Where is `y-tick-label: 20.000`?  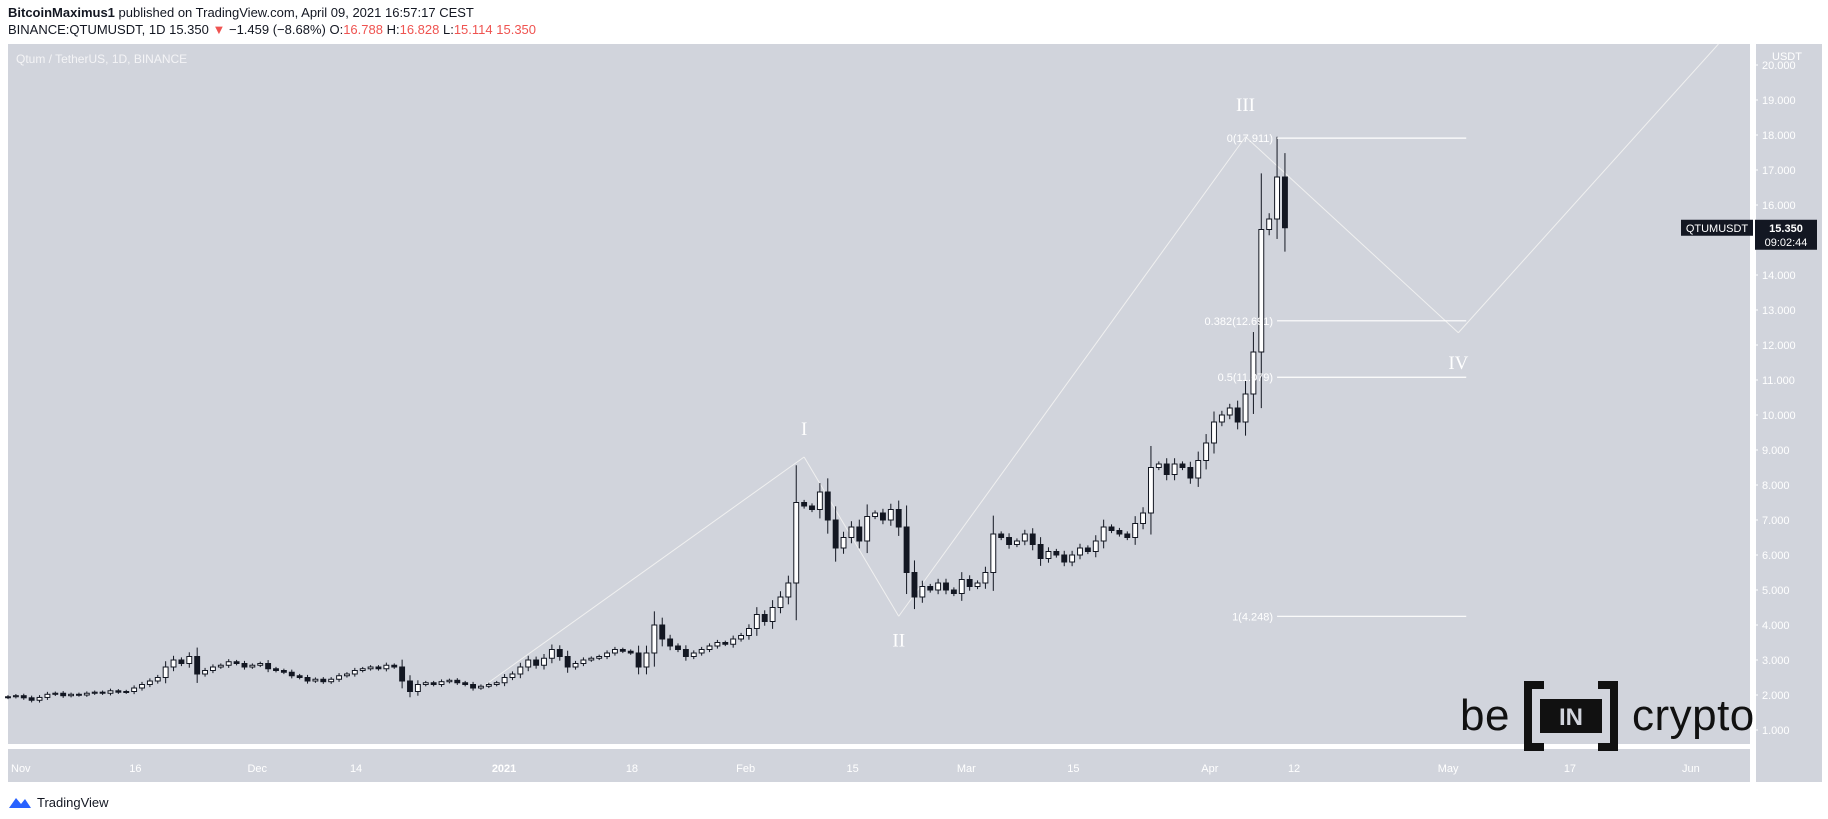
y-tick-label: 20.000 is located at coordinates (1779, 66).